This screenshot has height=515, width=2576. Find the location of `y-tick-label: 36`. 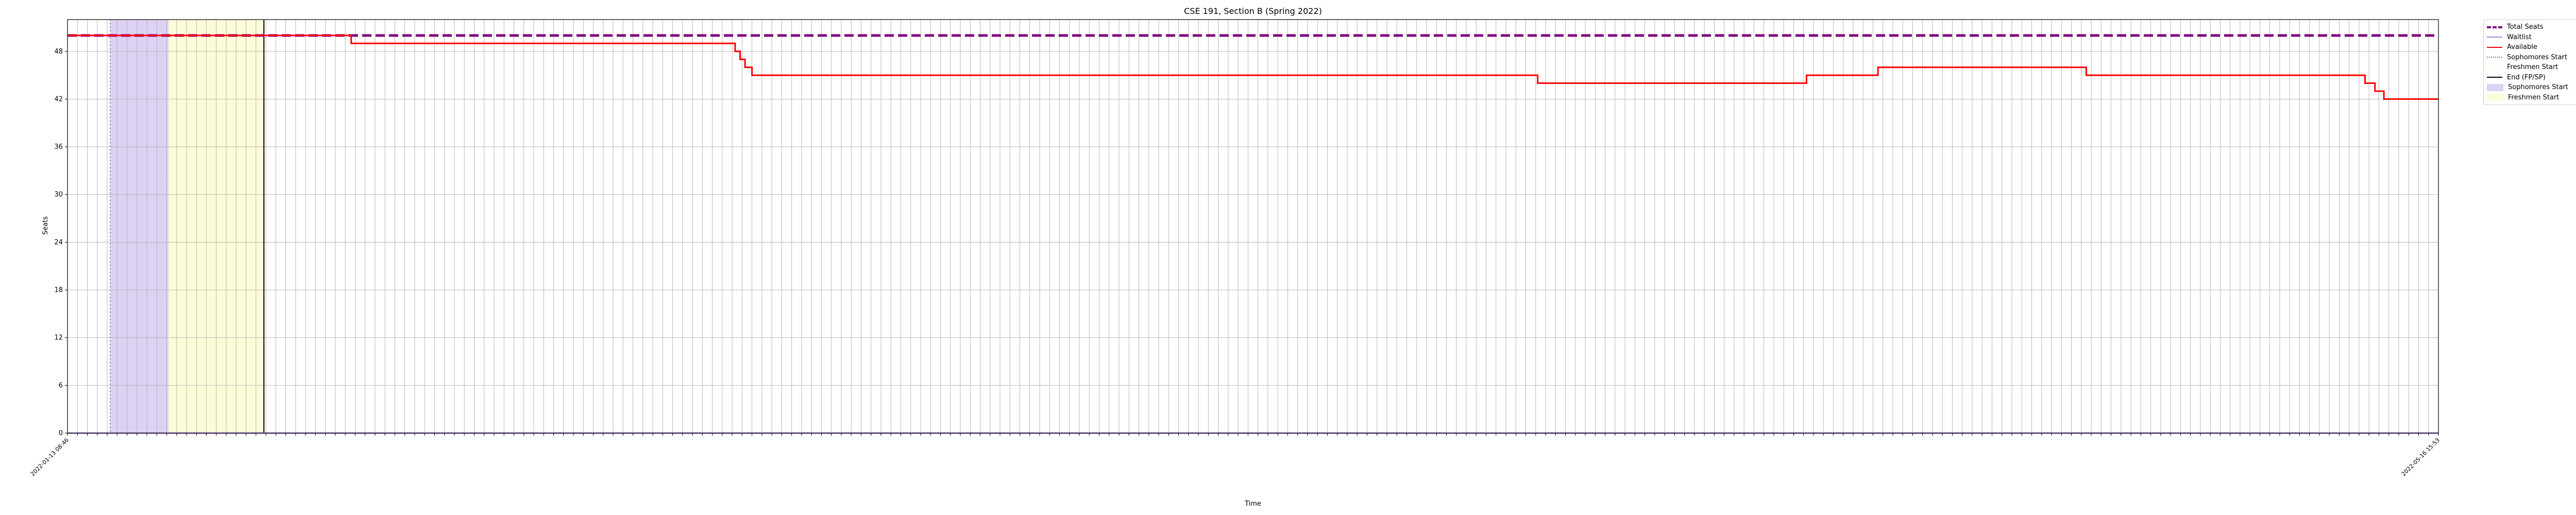

y-tick-label: 36 is located at coordinates (59, 147).